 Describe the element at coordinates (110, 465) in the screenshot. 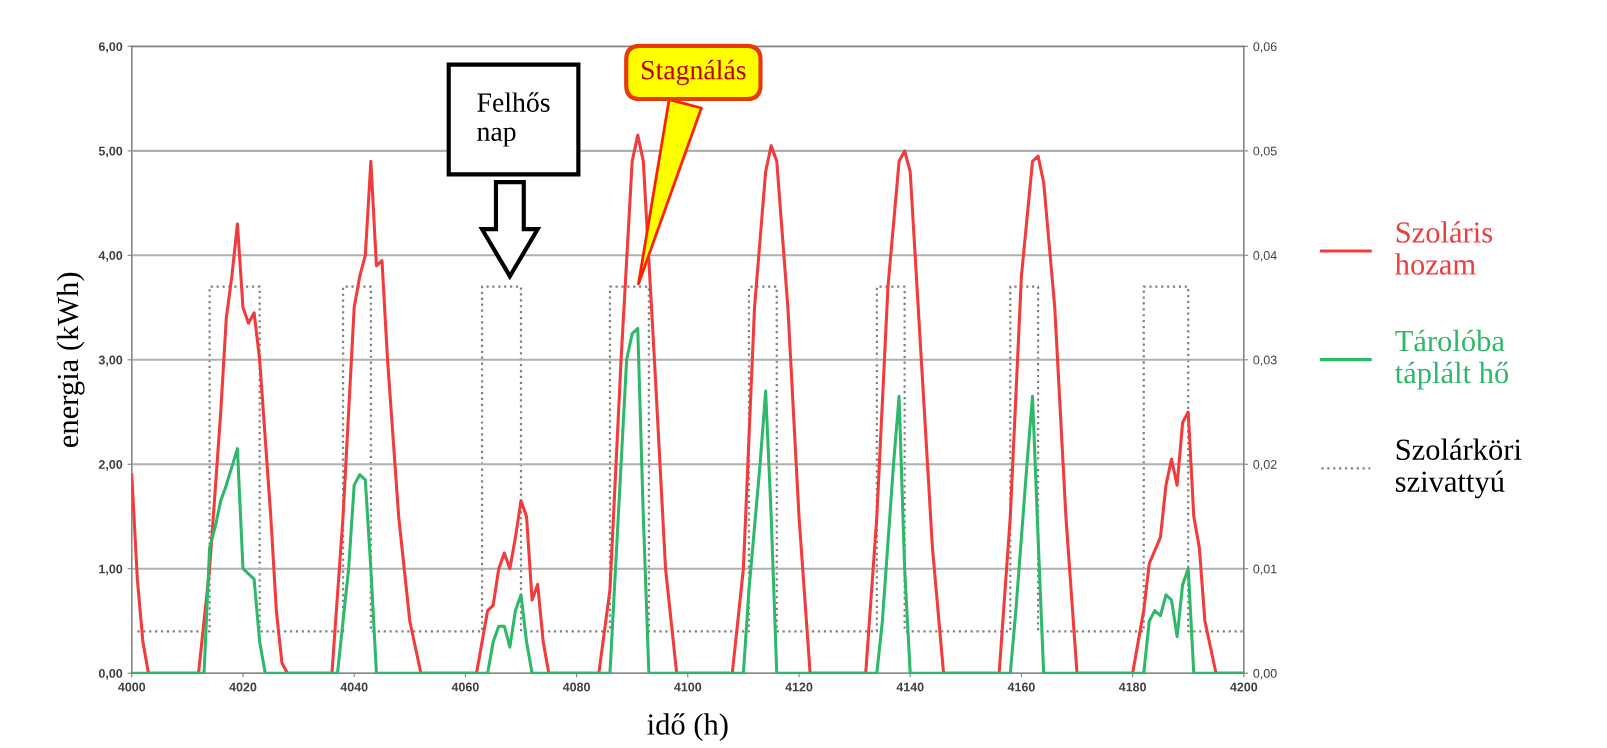

I see `y-tick-label: 2,00` at that location.